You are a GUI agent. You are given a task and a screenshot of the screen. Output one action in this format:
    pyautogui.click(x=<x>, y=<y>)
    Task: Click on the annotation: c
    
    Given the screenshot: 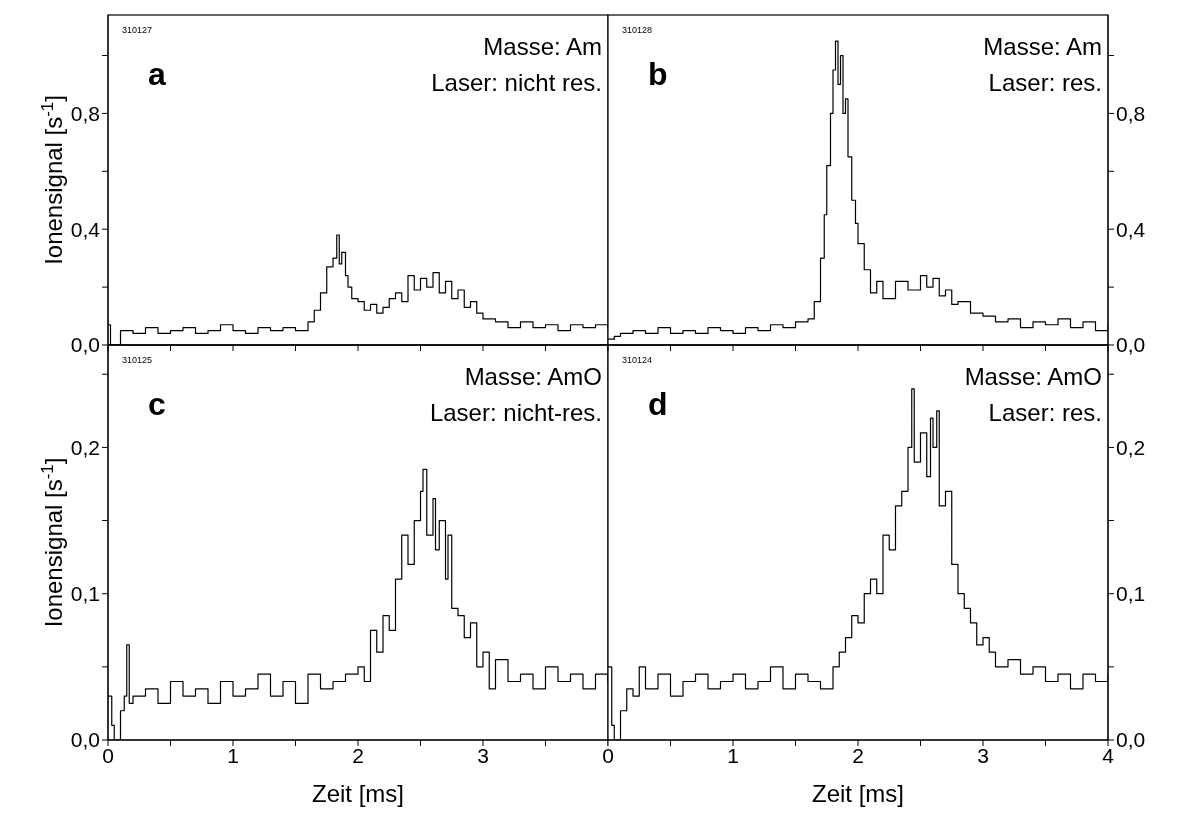 What is the action you would take?
    pyautogui.click(x=157, y=404)
    